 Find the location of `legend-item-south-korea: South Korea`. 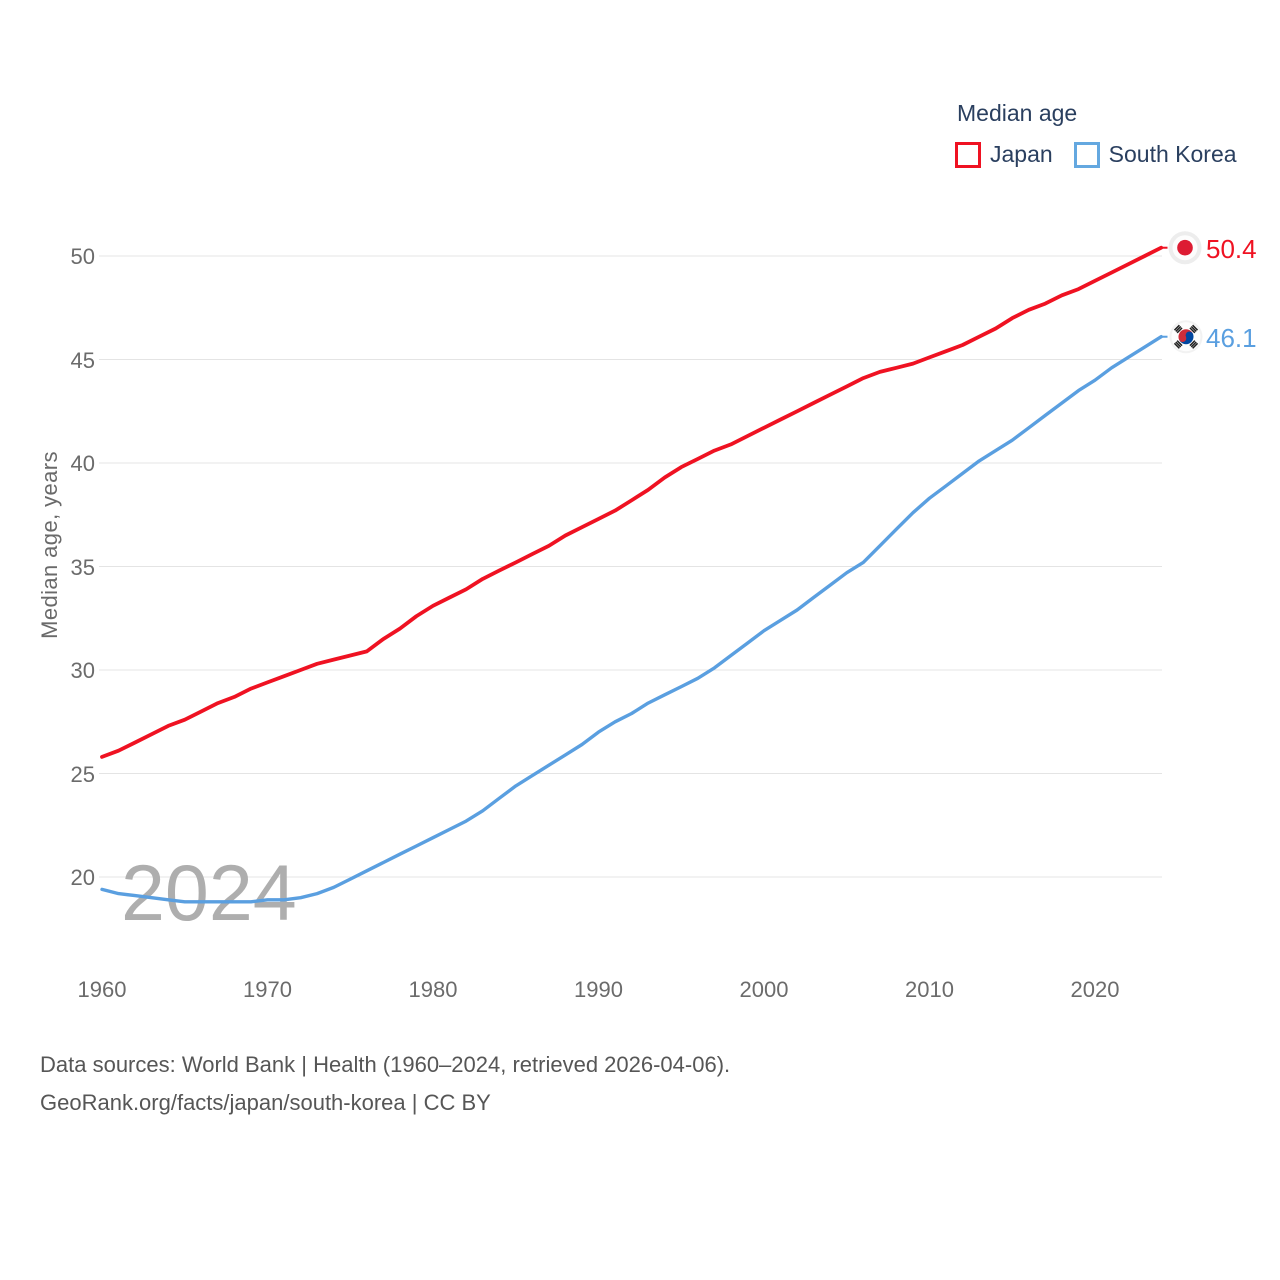

legend-item-south-korea: South Korea is located at coordinates (1155, 154).